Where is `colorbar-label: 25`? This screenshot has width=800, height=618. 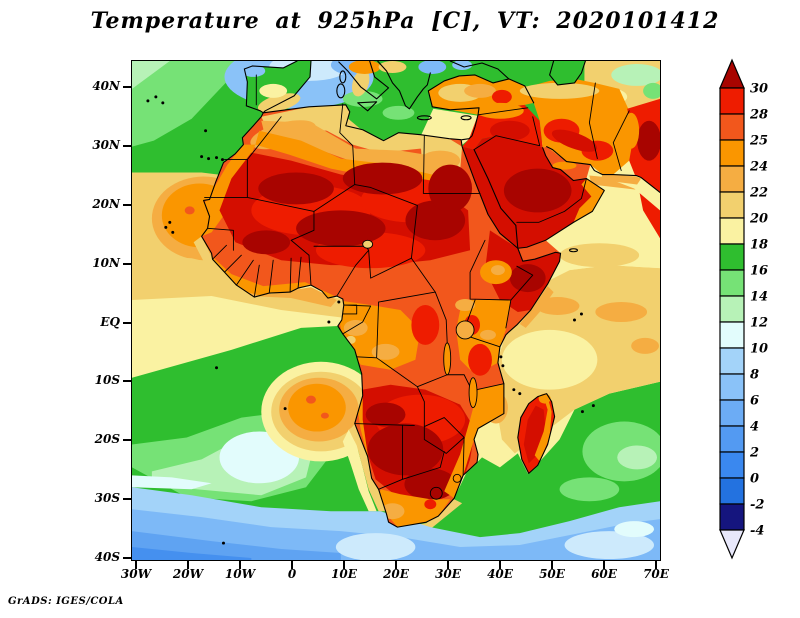
colorbar-label: 25 is located at coordinates (758, 141).